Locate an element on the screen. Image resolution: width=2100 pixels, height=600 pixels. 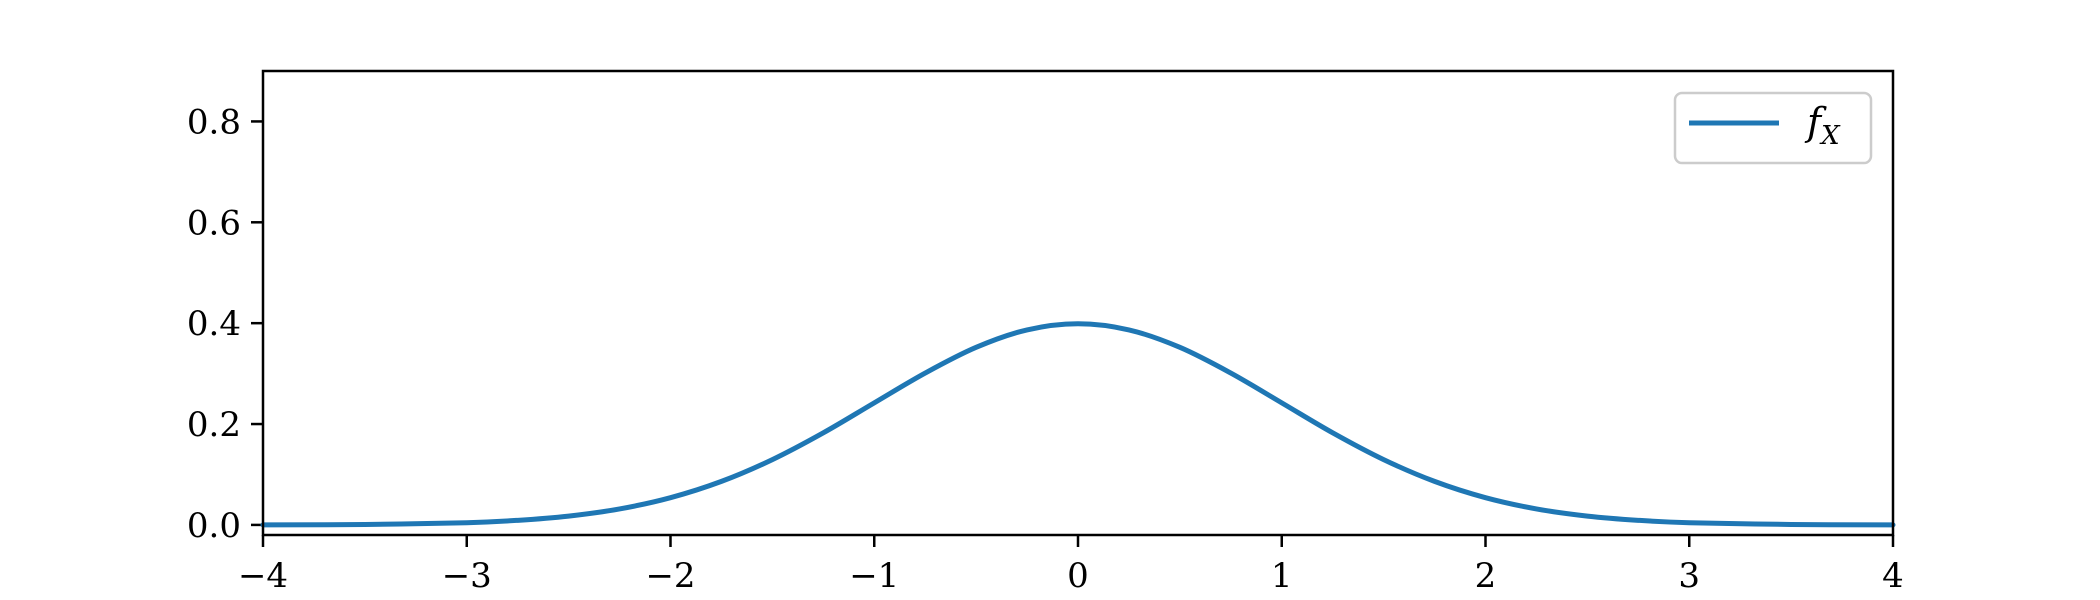
x-axis-ticks: −4 −3 −2 −1 0 1 2 3 4 is located at coordinates (1071, 565).